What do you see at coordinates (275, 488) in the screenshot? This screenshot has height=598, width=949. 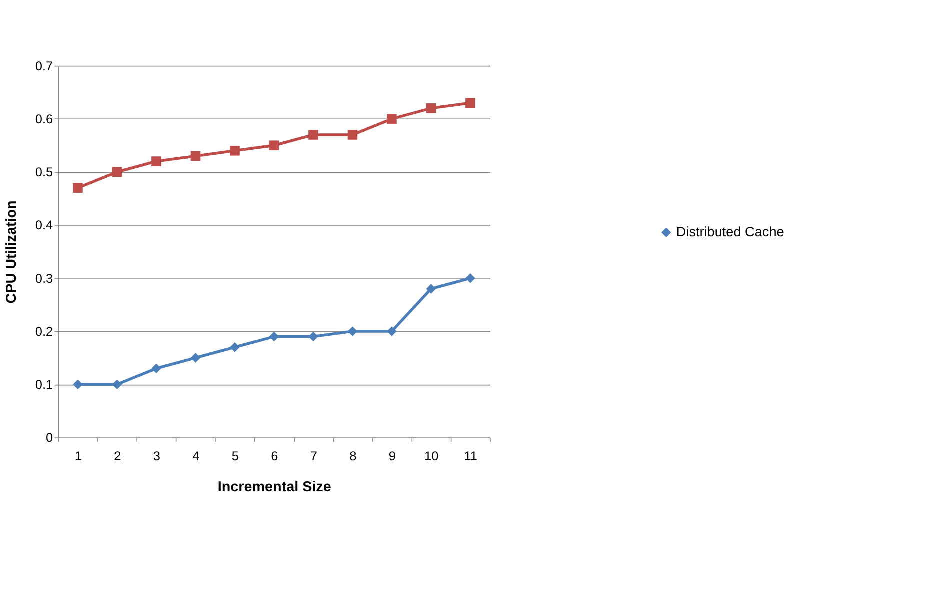 I see `x-axis-title: Incremental Size` at bounding box center [275, 488].